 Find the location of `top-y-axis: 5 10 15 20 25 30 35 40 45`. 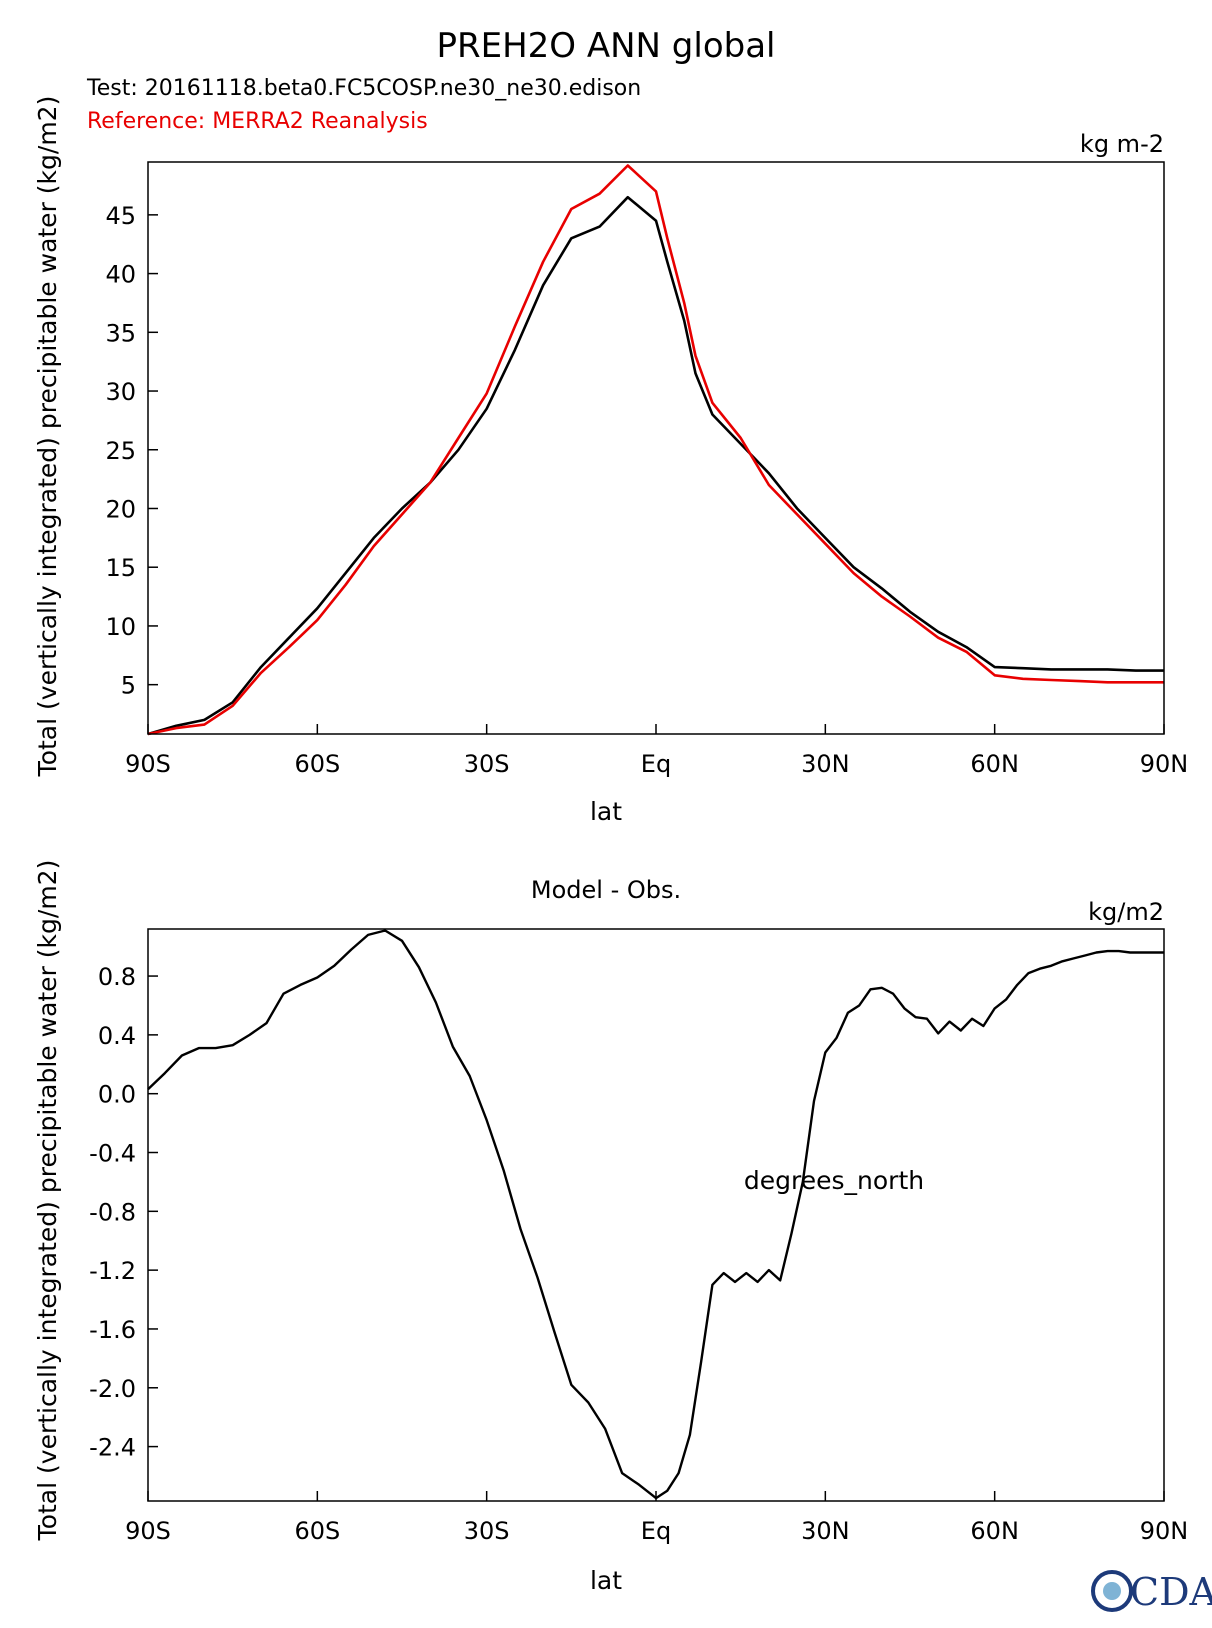

top-y-axis: 5 10 15 20 25 30 35 40 45 is located at coordinates (131, 451).